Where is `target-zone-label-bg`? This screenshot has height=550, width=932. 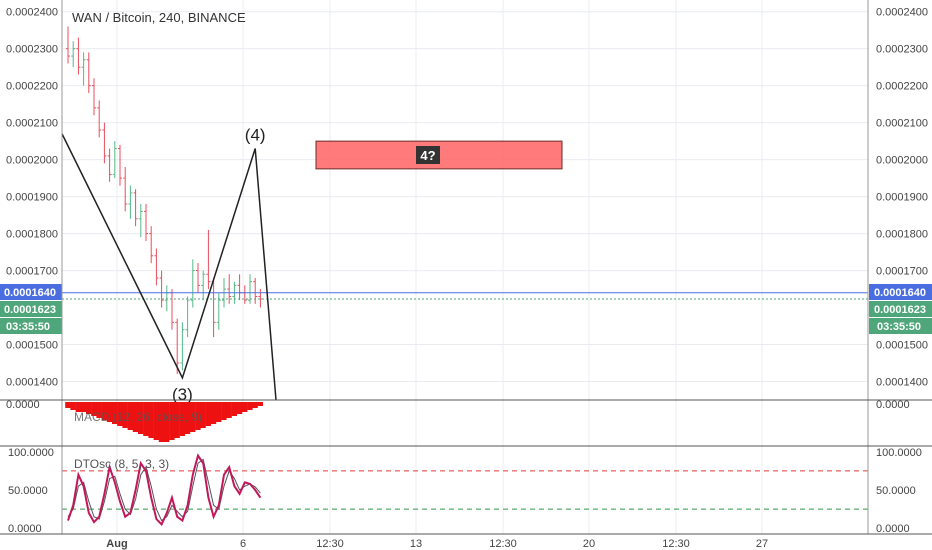 target-zone-label-bg is located at coordinates (428, 155).